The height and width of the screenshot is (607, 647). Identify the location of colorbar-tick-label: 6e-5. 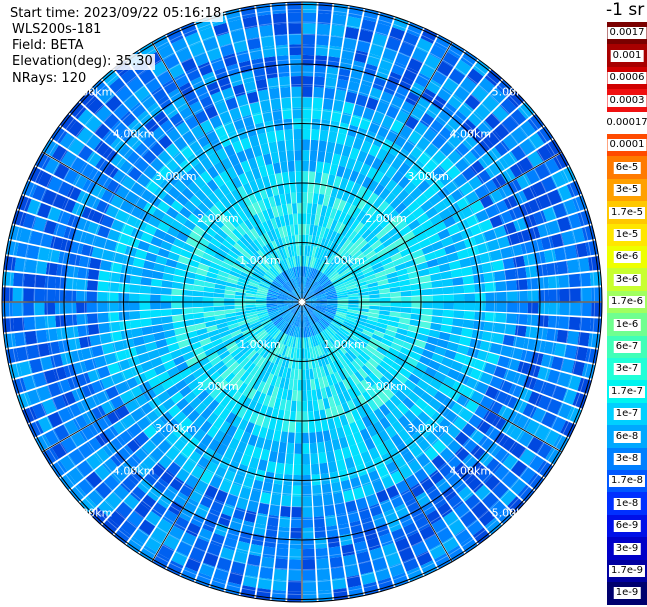
(627, 167).